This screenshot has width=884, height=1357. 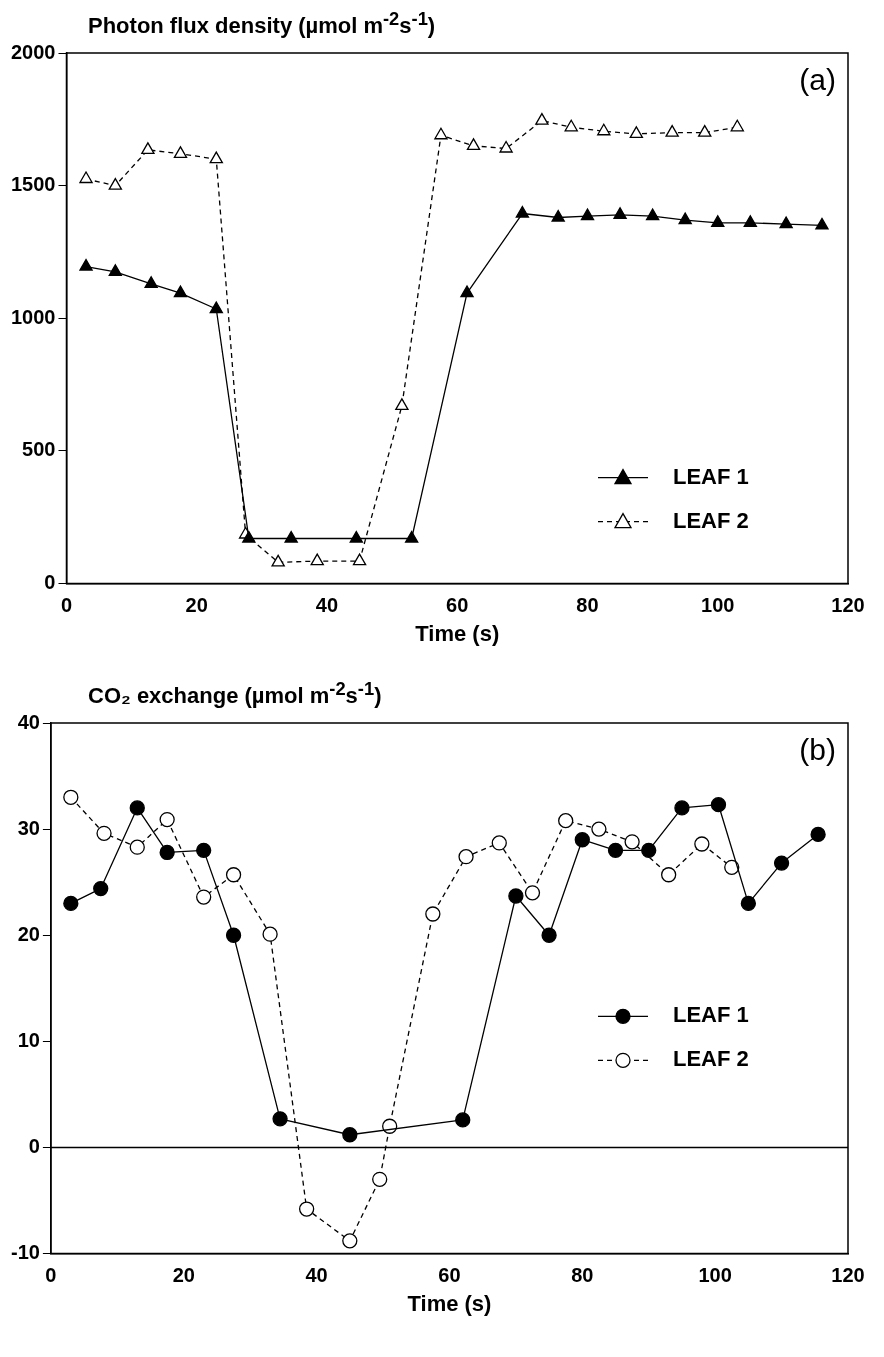 I want to click on y-tick-label: 30, so click(x=28, y=827).